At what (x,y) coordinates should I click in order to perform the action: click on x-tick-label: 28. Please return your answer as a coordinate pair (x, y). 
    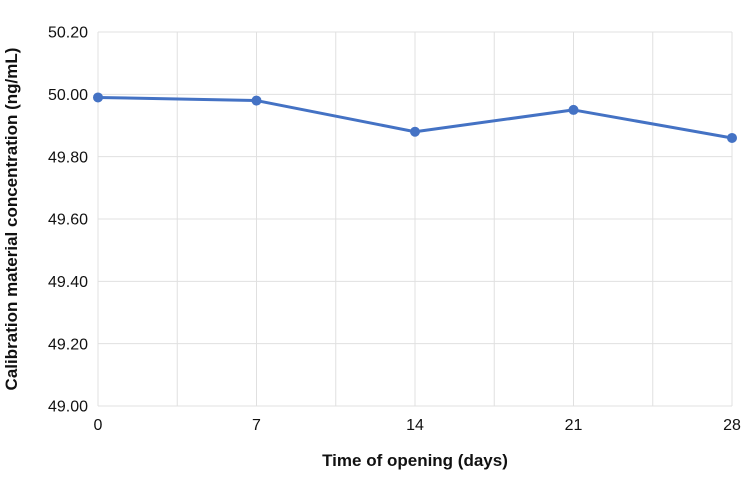
    Looking at the image, I should click on (732, 425).